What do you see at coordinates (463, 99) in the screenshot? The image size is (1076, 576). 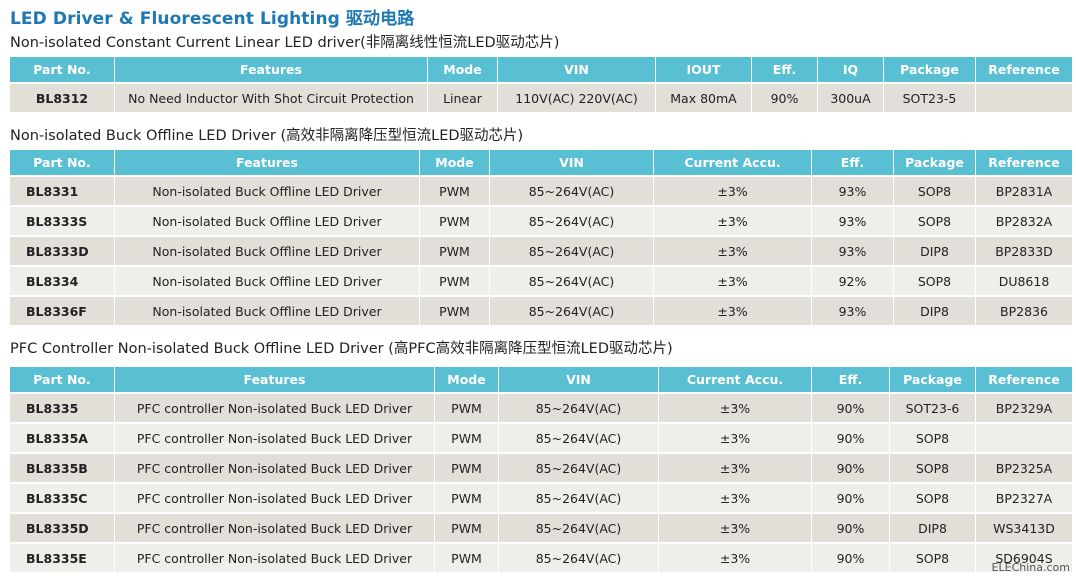 I see `table-cell: Linear` at bounding box center [463, 99].